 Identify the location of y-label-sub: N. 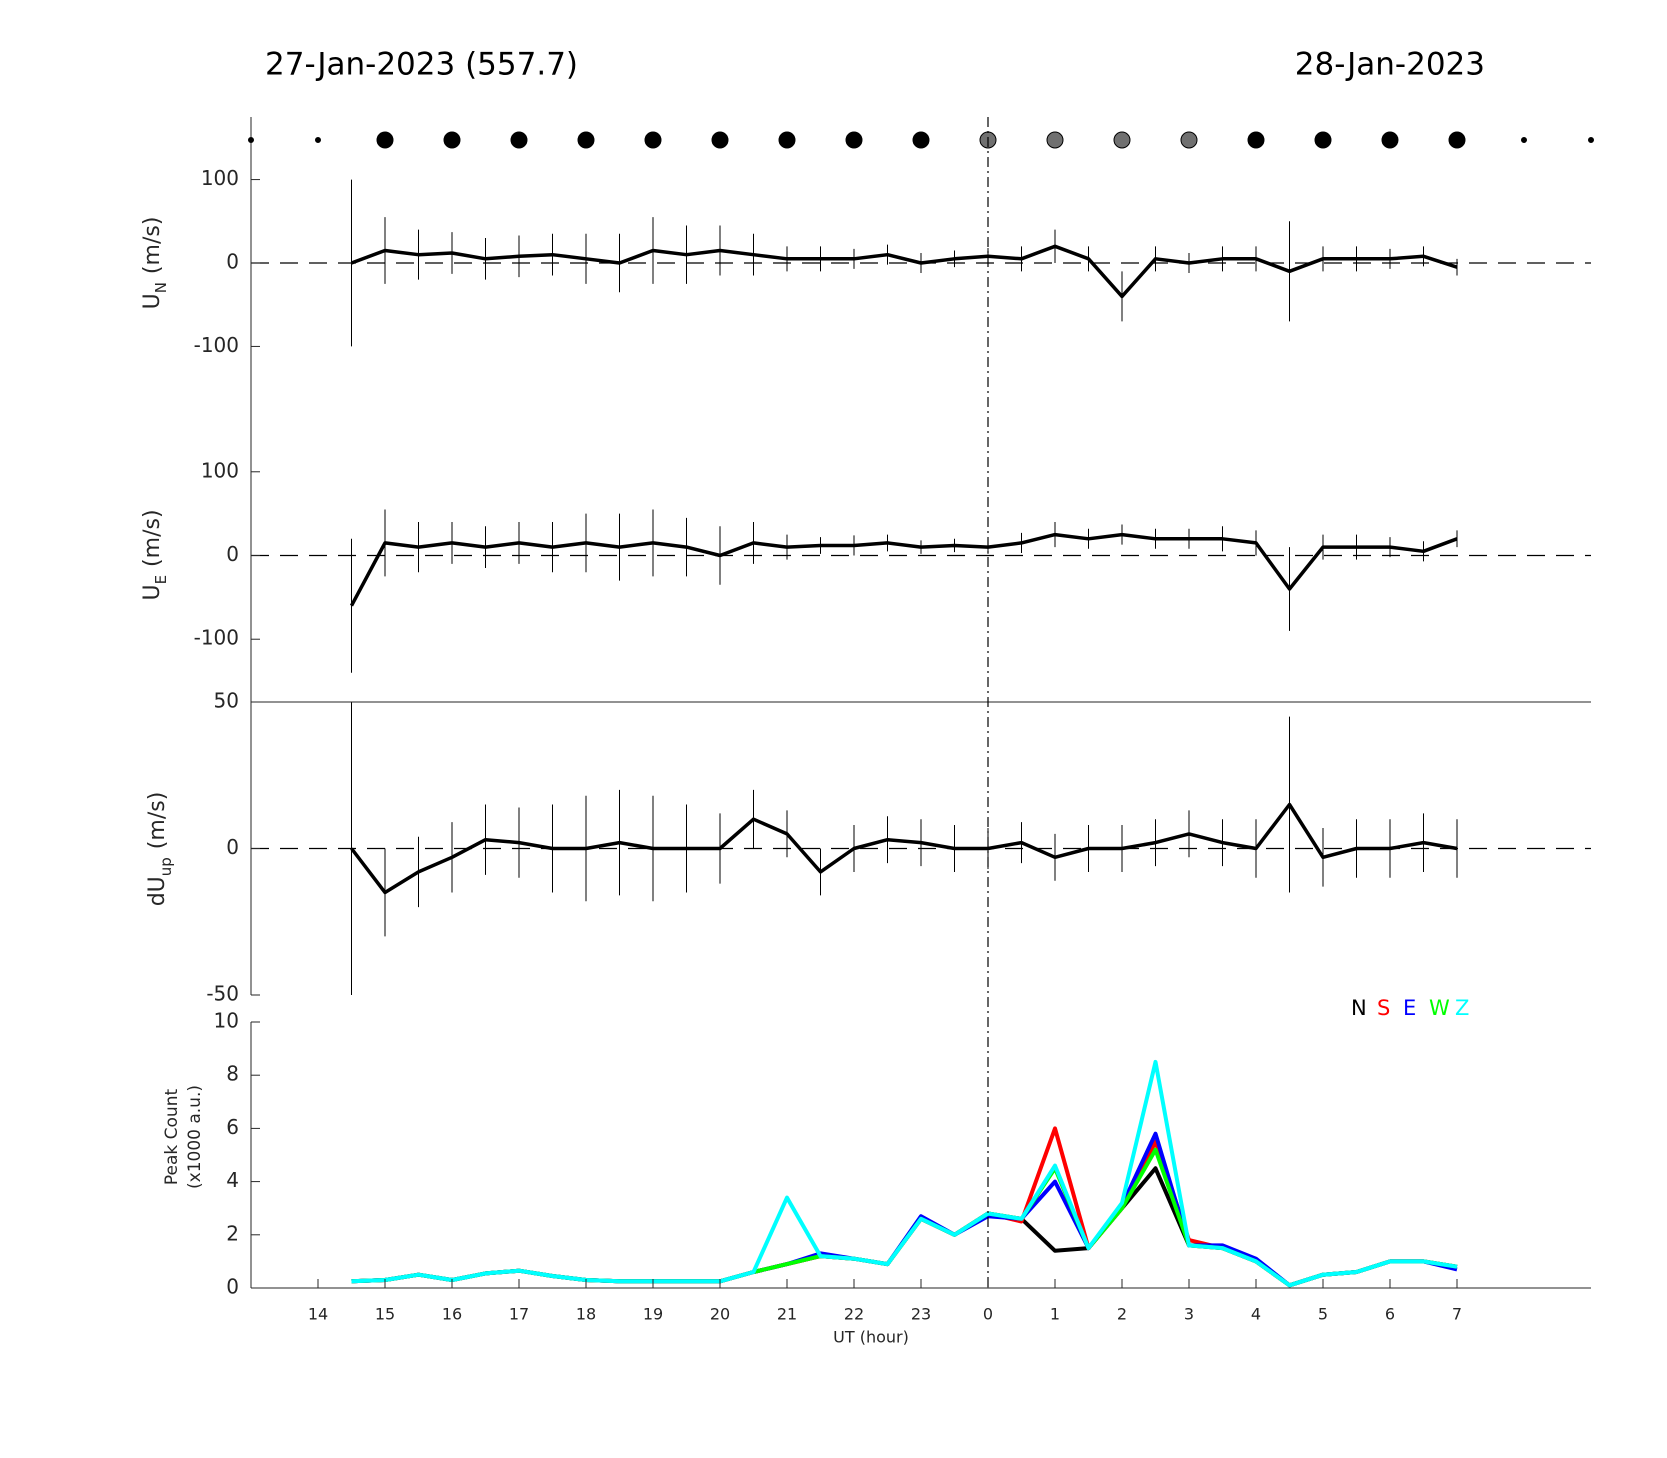
(161, 287).